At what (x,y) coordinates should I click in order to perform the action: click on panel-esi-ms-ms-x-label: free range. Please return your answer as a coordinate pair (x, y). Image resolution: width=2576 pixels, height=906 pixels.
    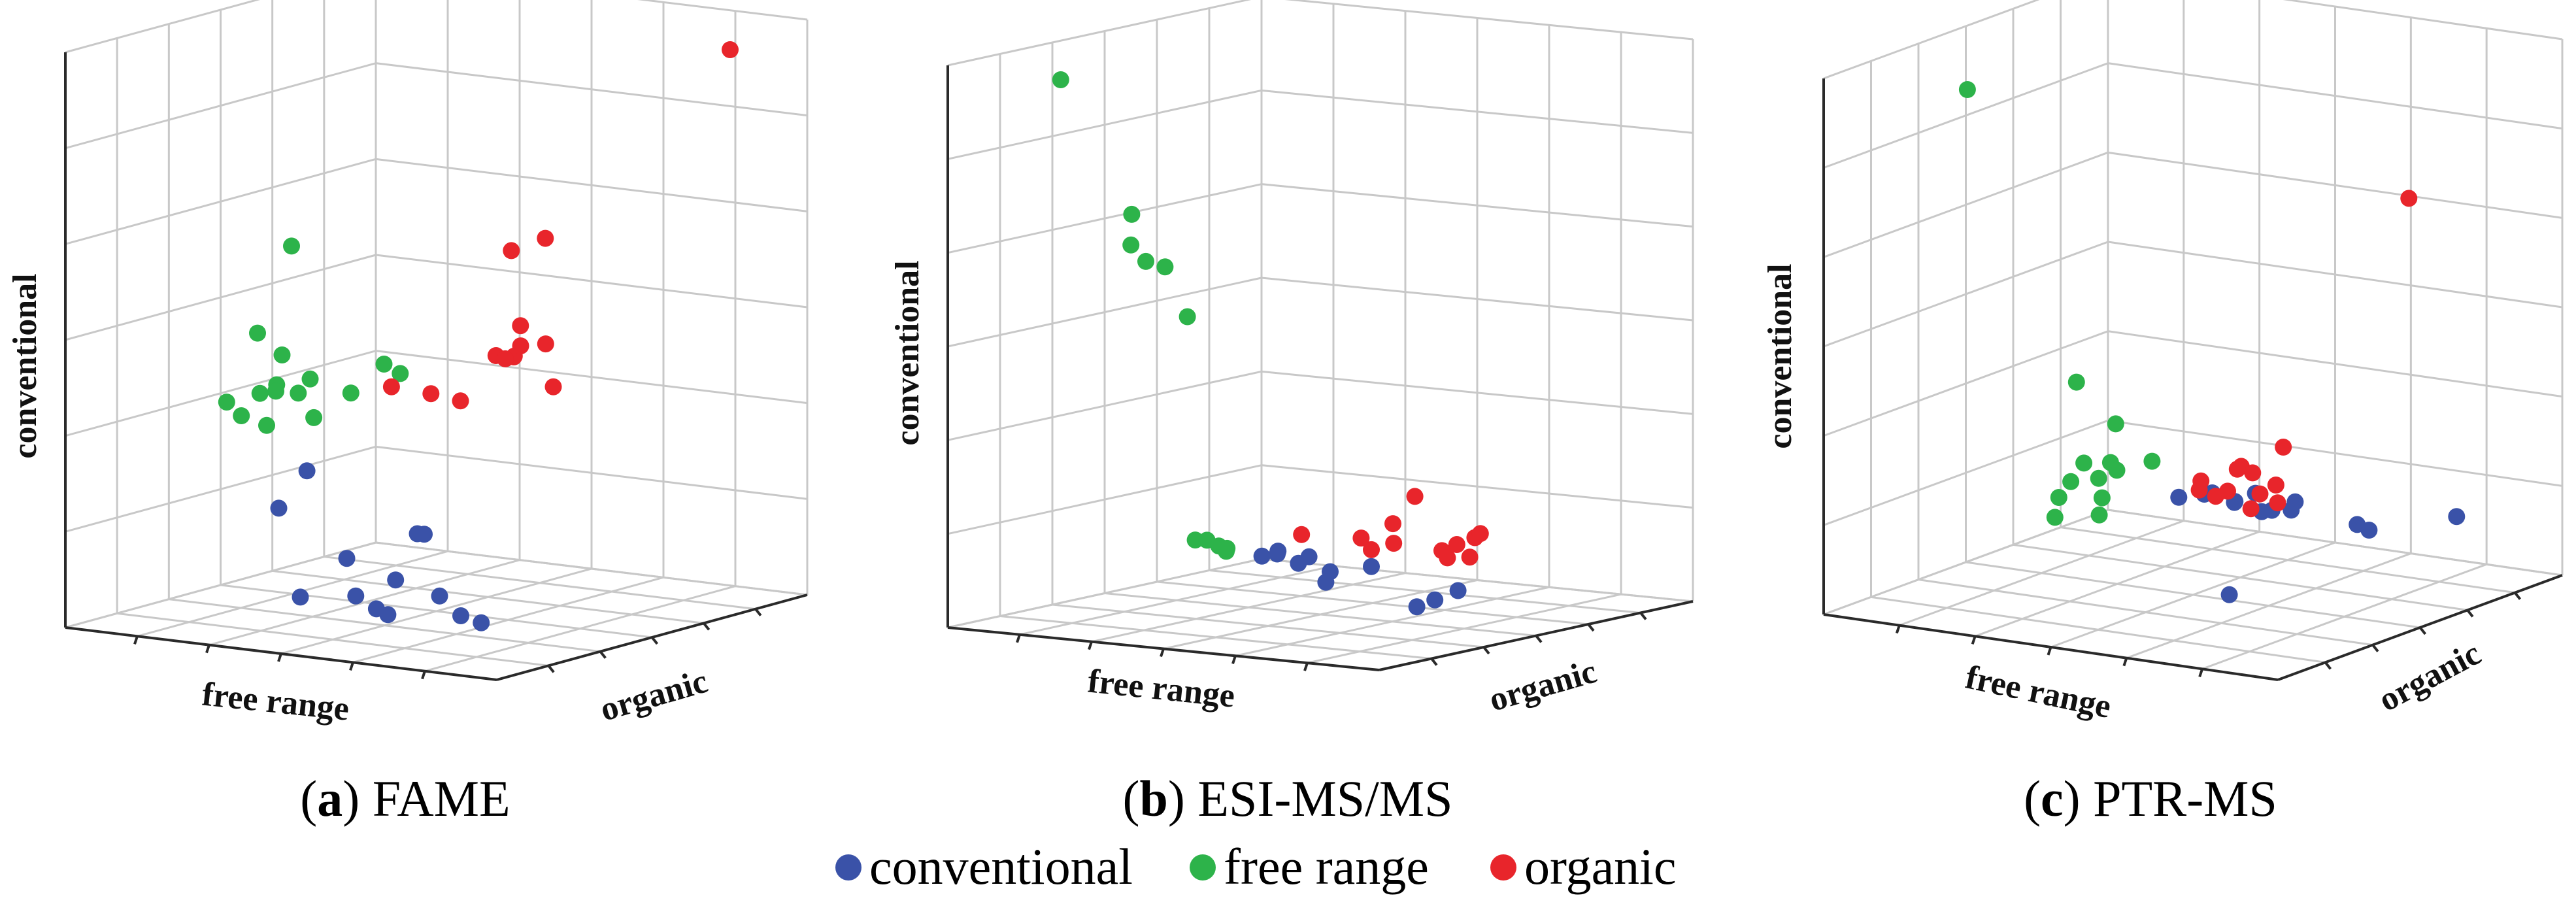
    Looking at the image, I should click on (1161, 688).